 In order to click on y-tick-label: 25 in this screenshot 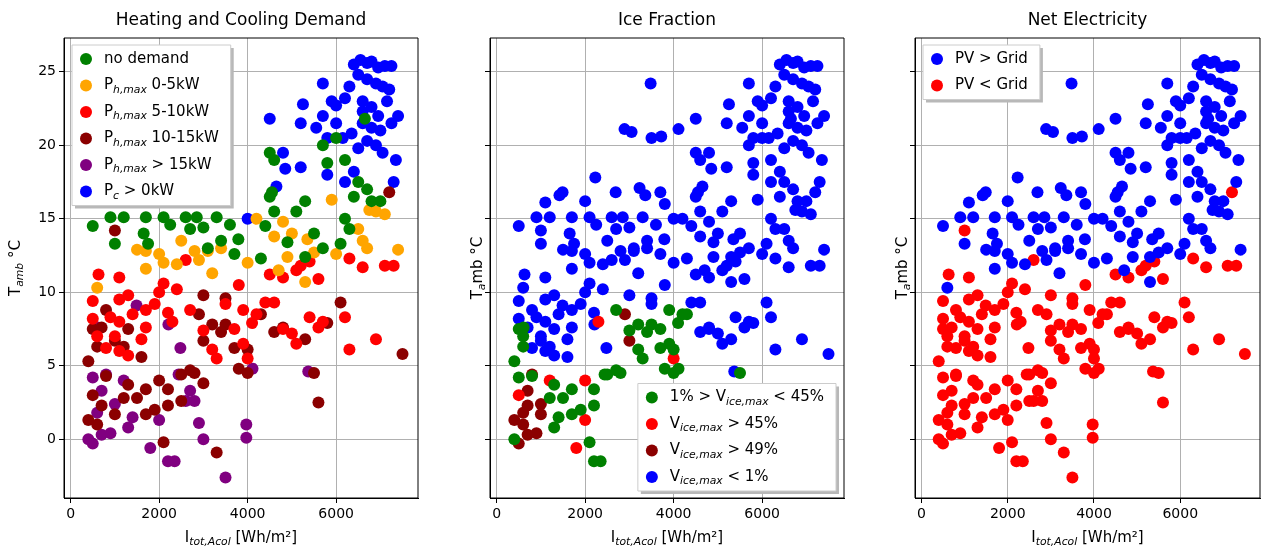, I will do `click(47, 70)`.